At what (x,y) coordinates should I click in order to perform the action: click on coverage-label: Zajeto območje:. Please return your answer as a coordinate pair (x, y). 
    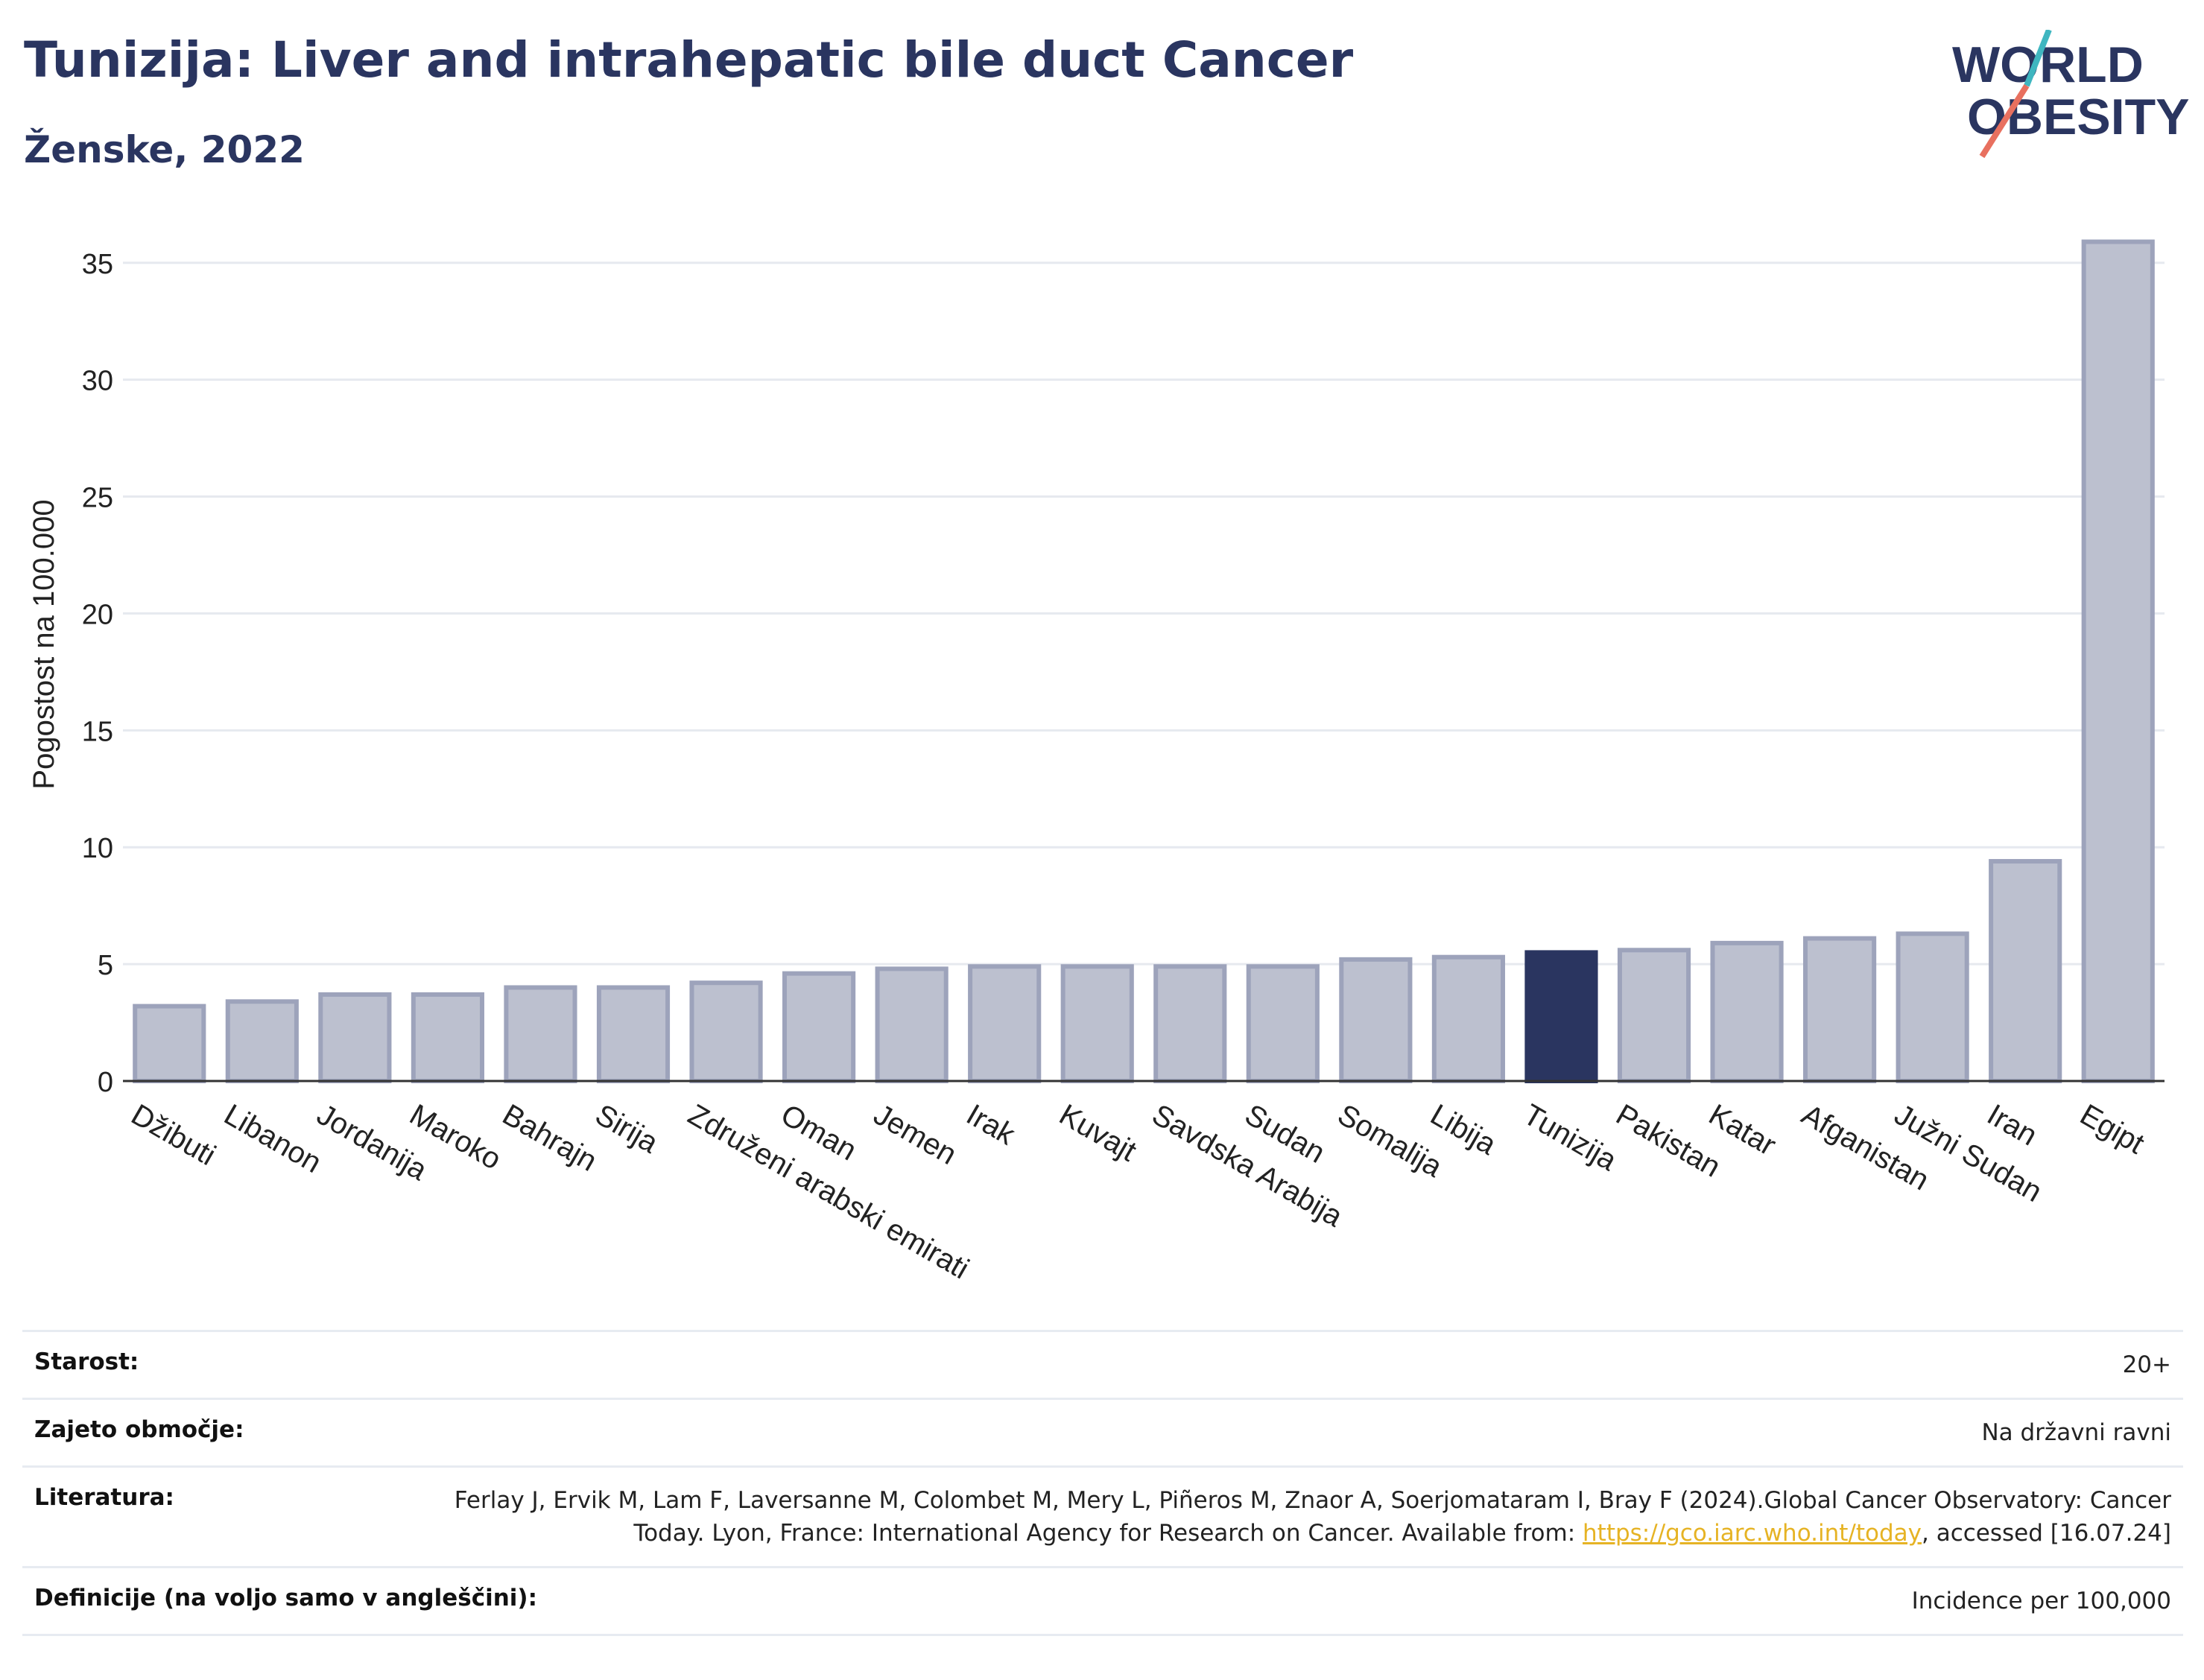
    Looking at the image, I should click on (139, 1429).